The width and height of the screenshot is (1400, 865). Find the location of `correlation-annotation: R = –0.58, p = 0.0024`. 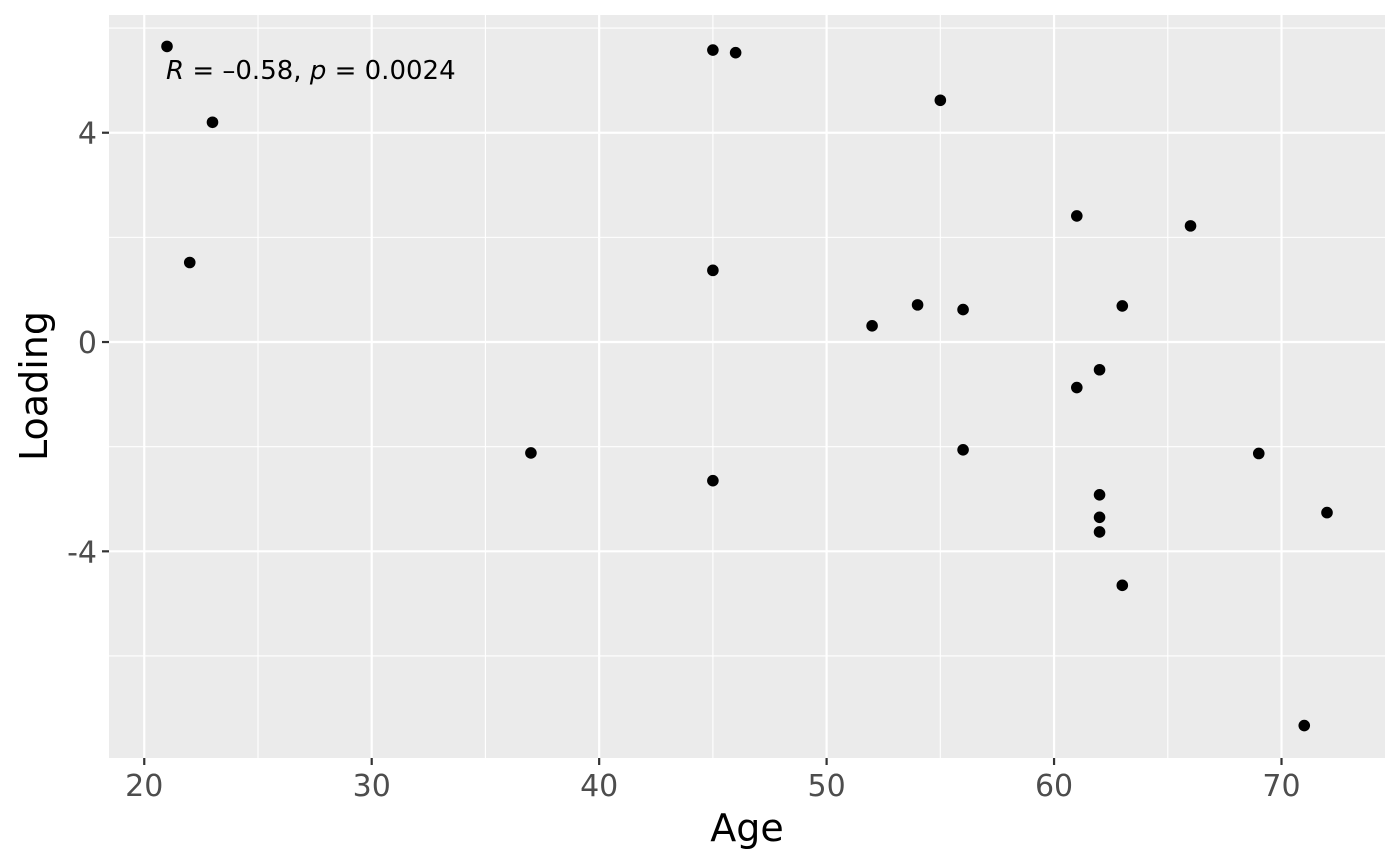

correlation-annotation: R = –0.58, p = 0.0024 is located at coordinates (311, 71).